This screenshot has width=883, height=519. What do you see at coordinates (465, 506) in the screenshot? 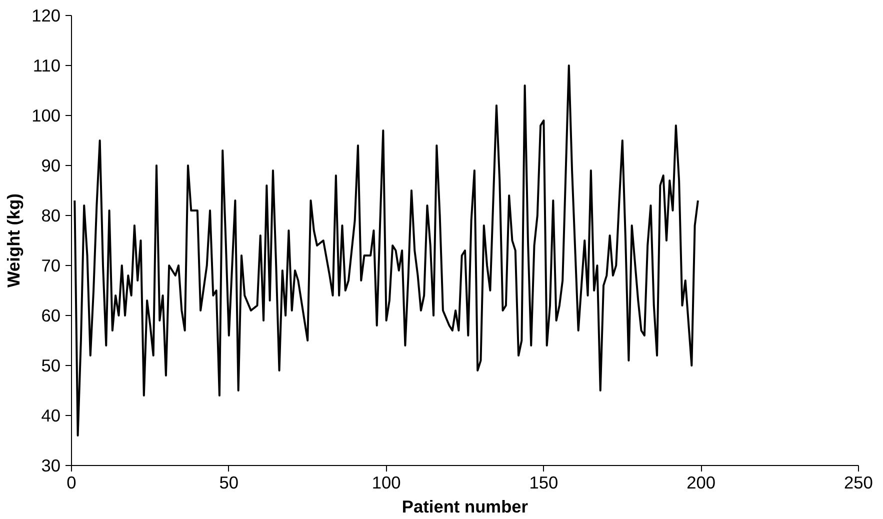
I see `x-axis-title: Patient number` at bounding box center [465, 506].